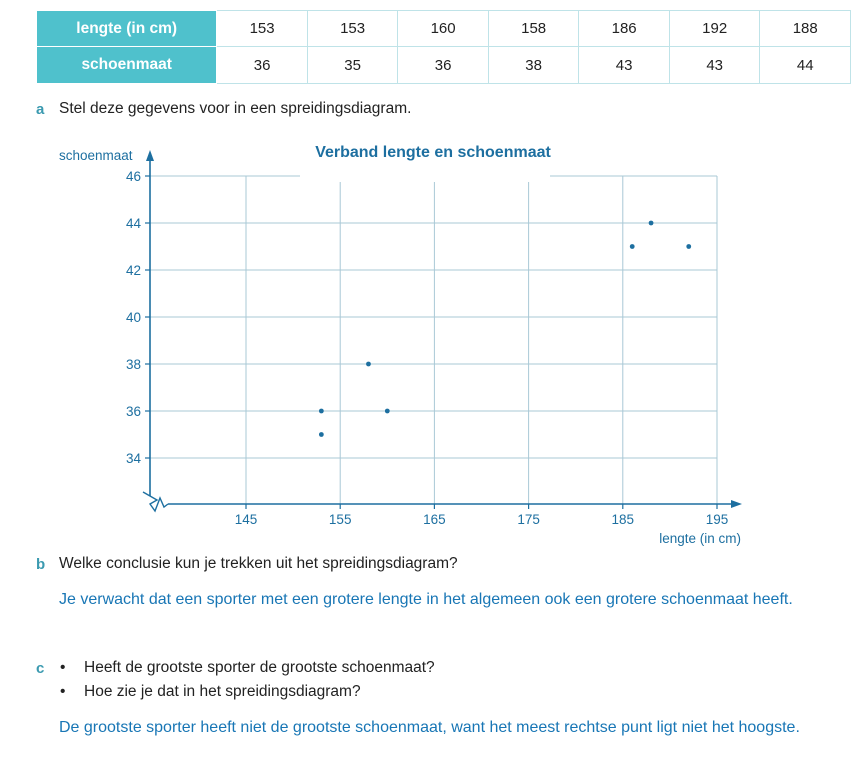  Describe the element at coordinates (133, 364) in the screenshot. I see `y-tick-label: 38` at that location.